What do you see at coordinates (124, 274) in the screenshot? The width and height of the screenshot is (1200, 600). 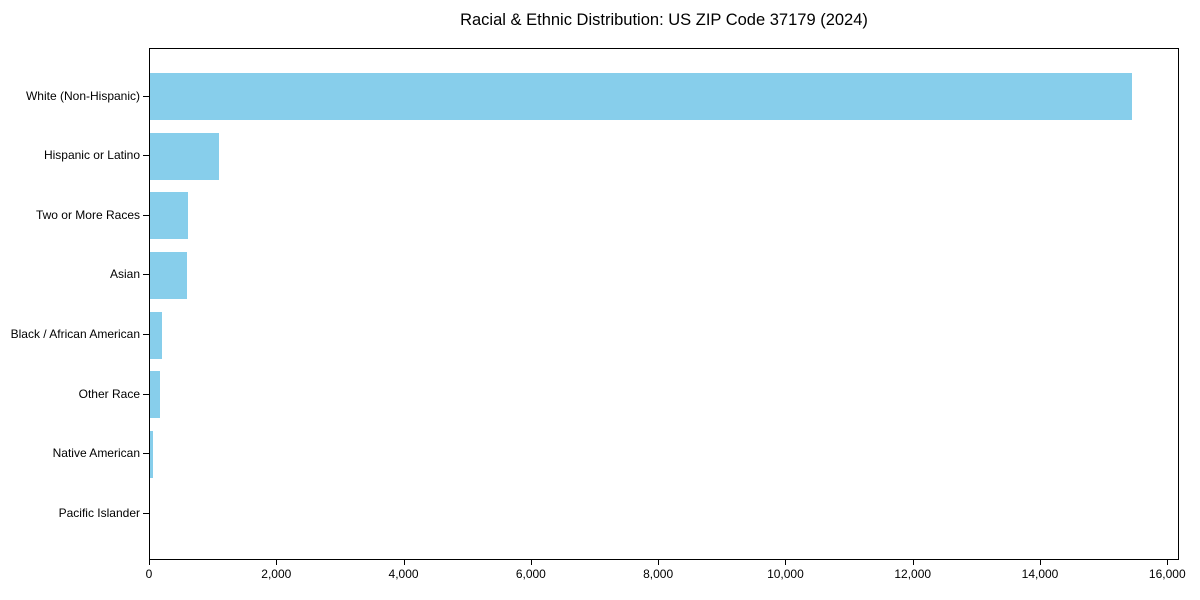 I see `y-axis-label: Asian` at bounding box center [124, 274].